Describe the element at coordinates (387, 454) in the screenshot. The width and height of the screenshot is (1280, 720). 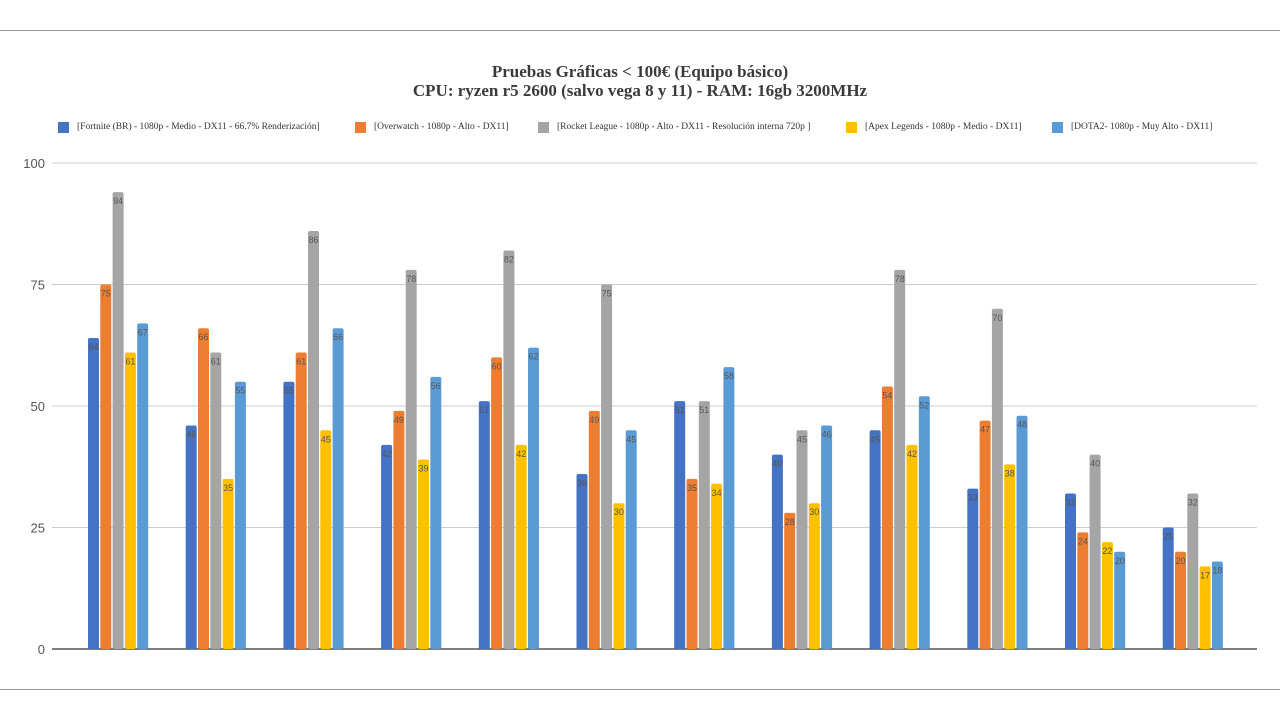
I see `bar-data-label: 42` at that location.